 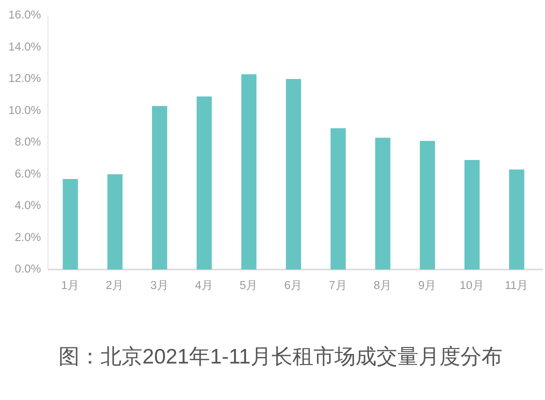 What do you see at coordinates (516, 285) in the screenshot?
I see `x-tick-label: 11月` at bounding box center [516, 285].